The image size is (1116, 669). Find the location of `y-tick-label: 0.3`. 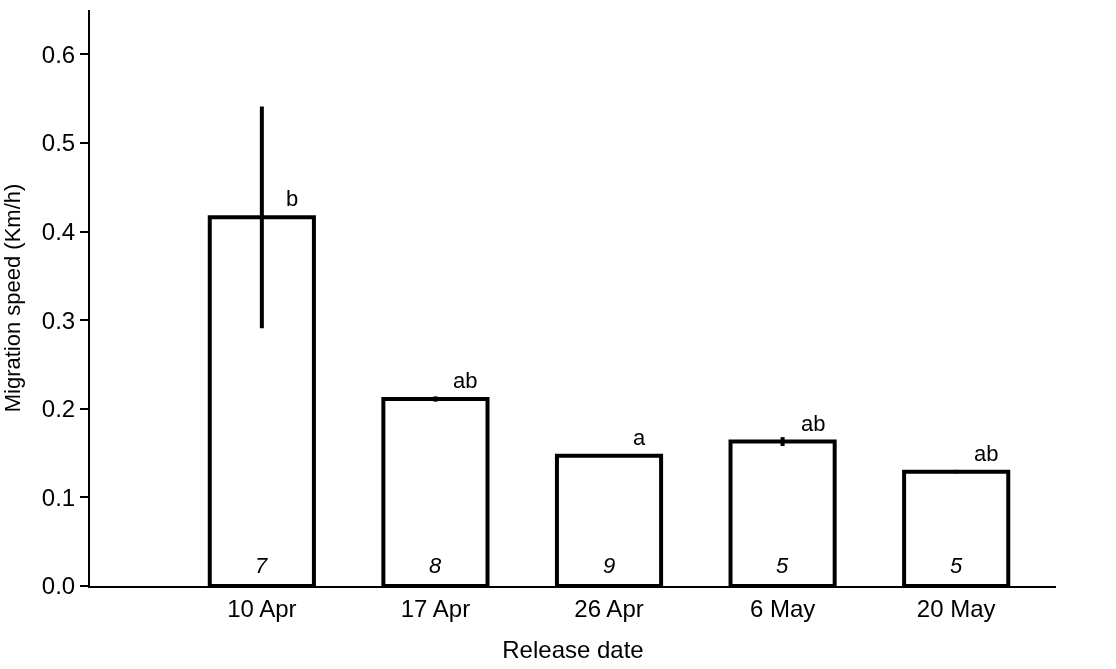

y-tick-label: 0.3 is located at coordinates (58, 320).